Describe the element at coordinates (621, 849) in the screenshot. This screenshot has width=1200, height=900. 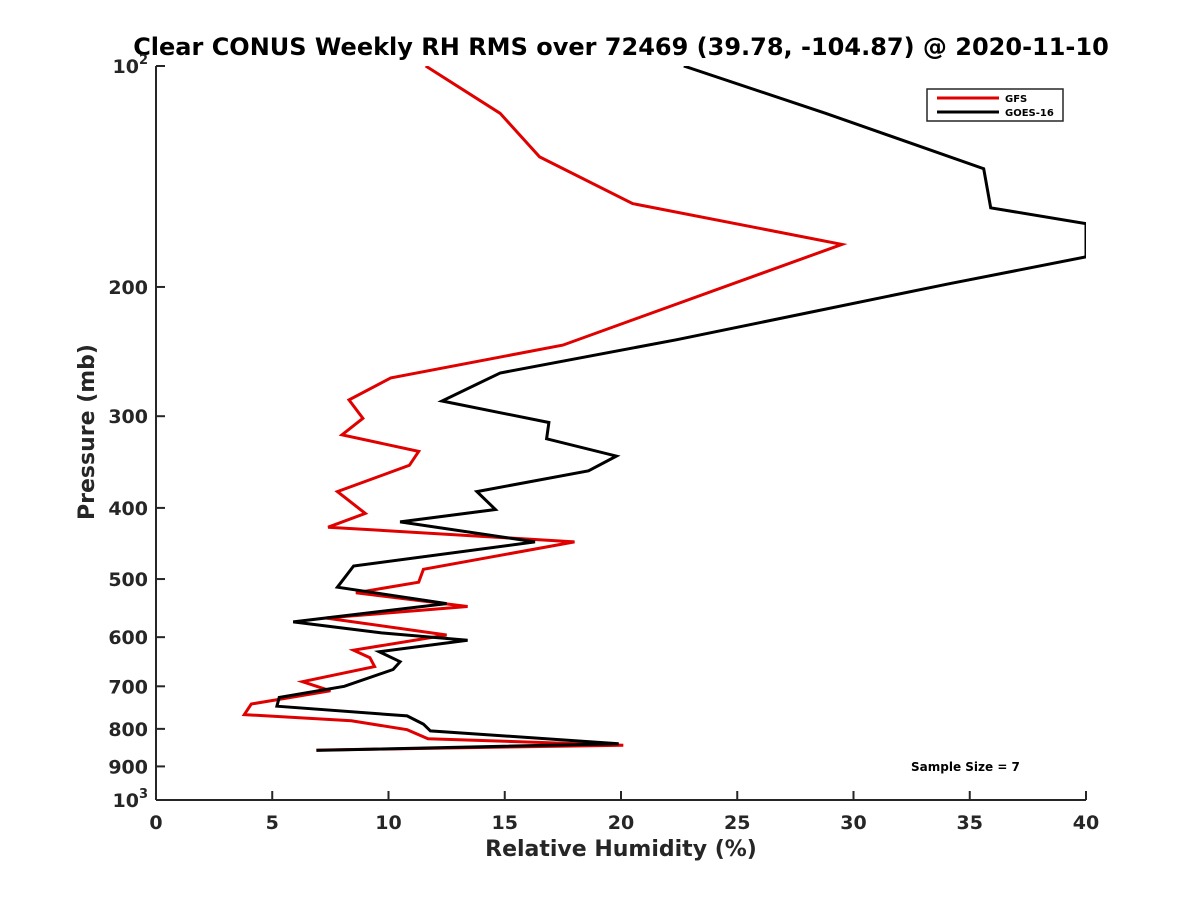
I see `x-axis-label: Relative Humidity (%)` at that location.